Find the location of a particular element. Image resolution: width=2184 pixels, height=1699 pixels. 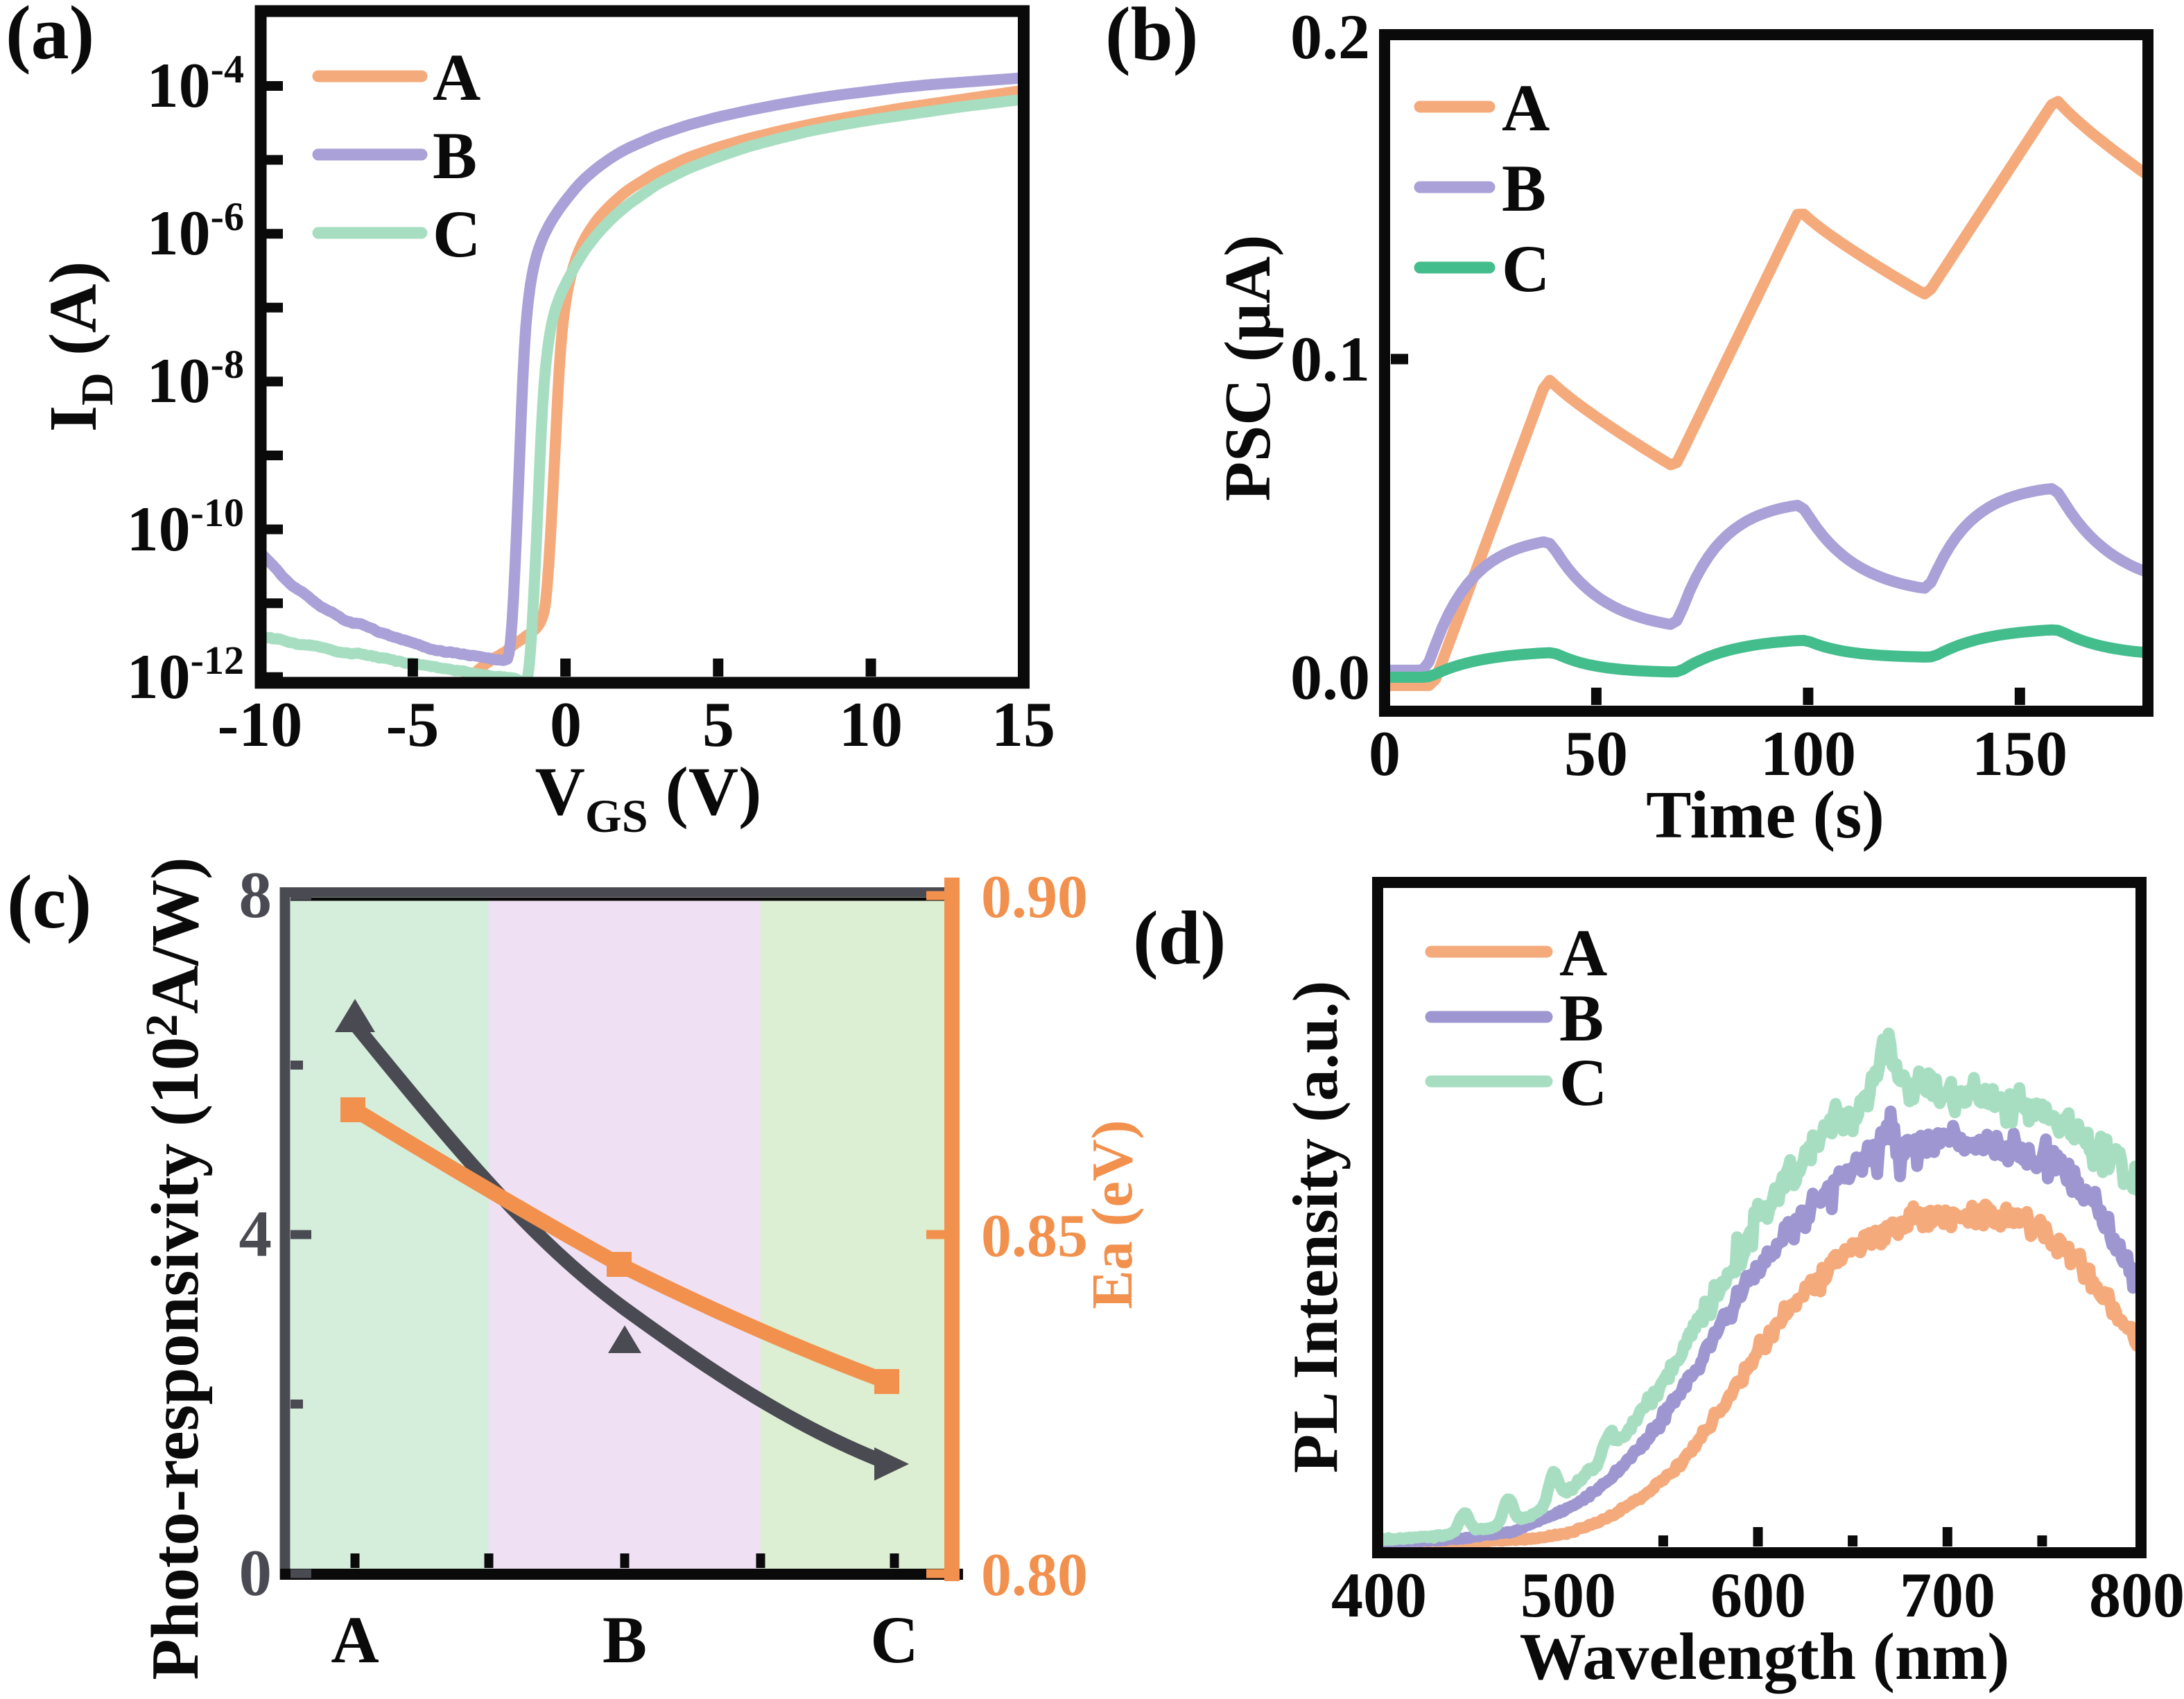

svg-text: VGS (V) is located at coordinates (648, 797).